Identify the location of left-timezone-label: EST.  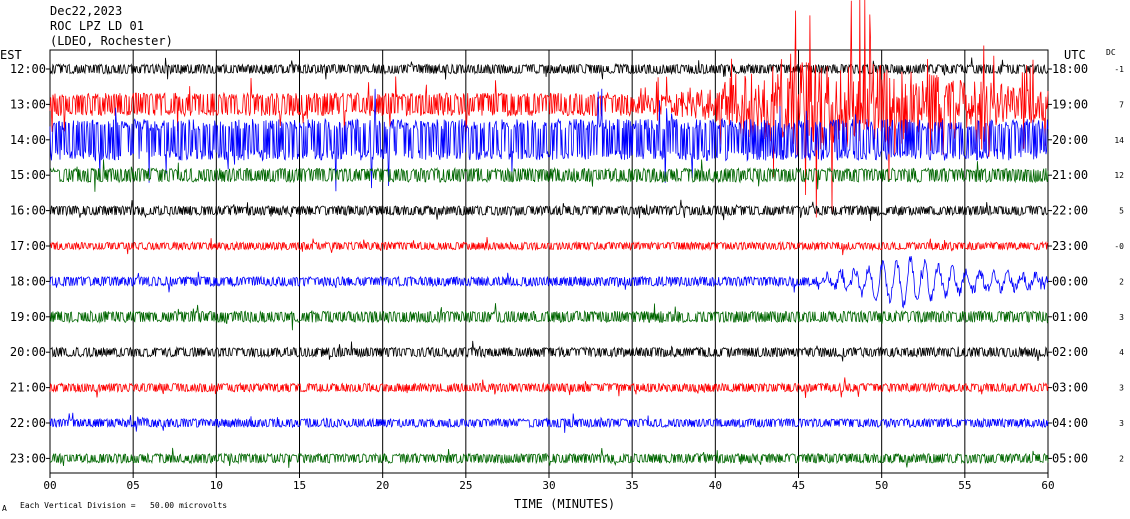
(11, 55).